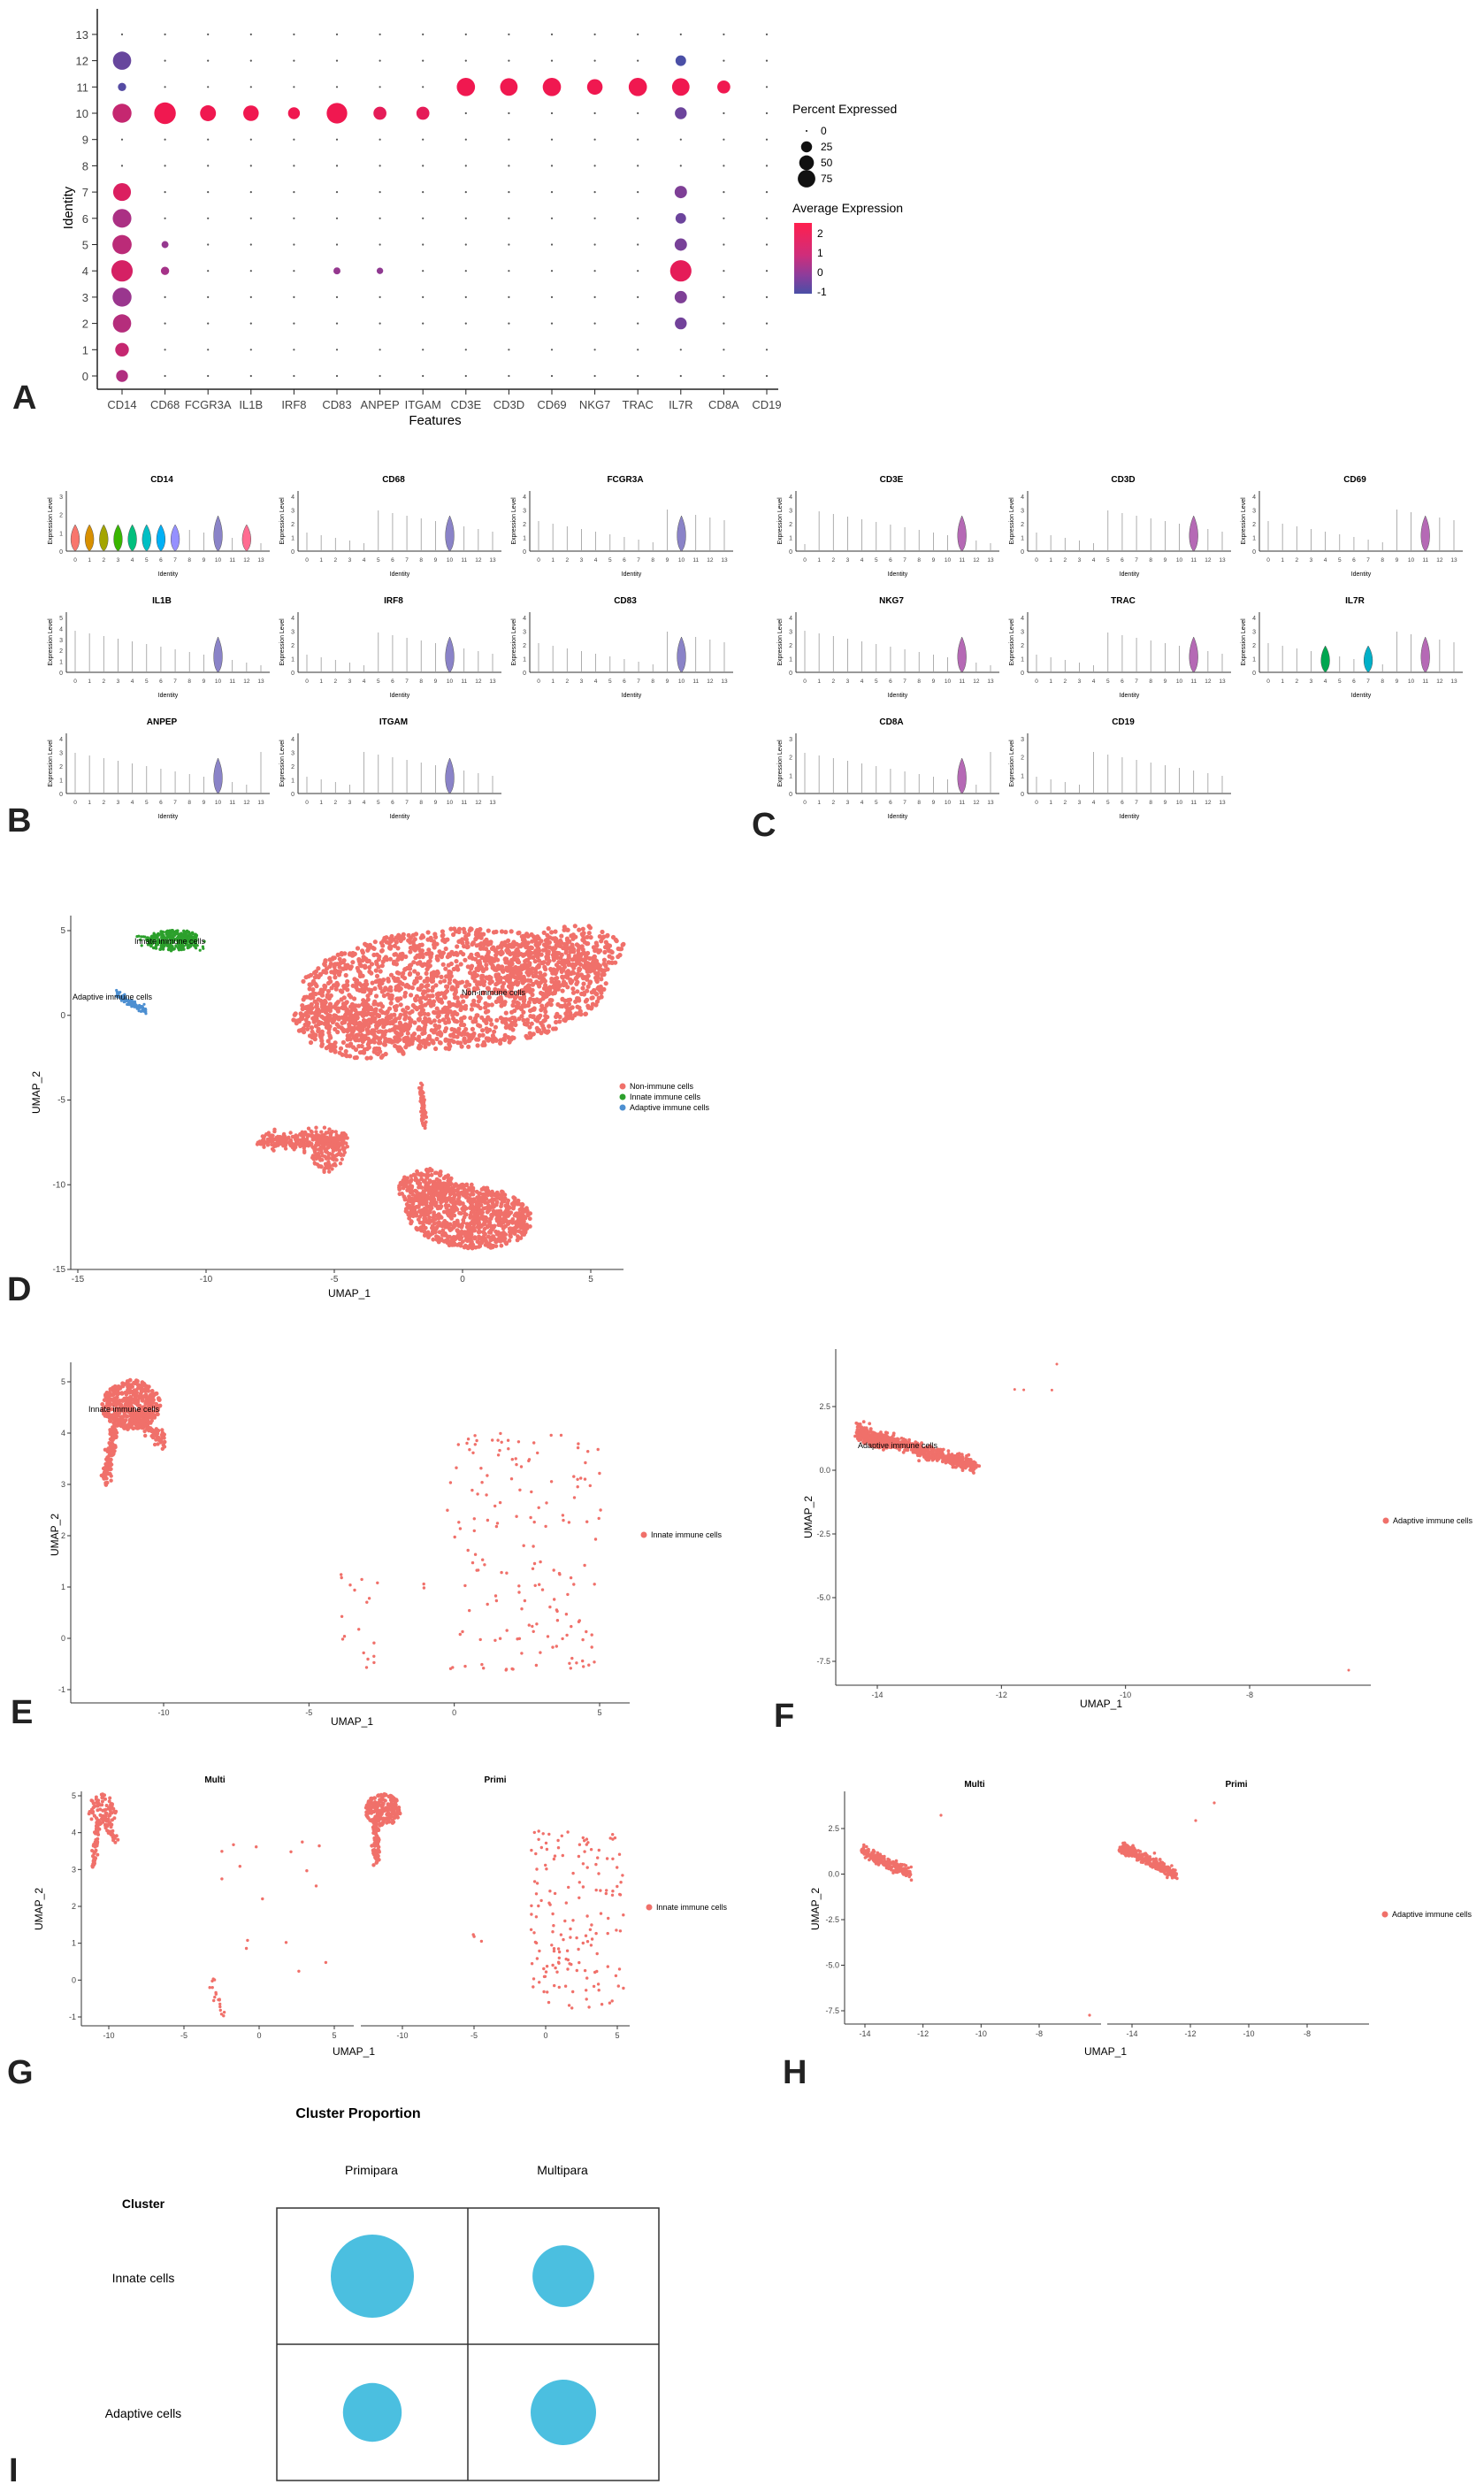 This screenshot has height=2492, width=1484. Describe the element at coordinates (380, 404) in the screenshot. I see `x-tick-label: ANPEP` at that location.